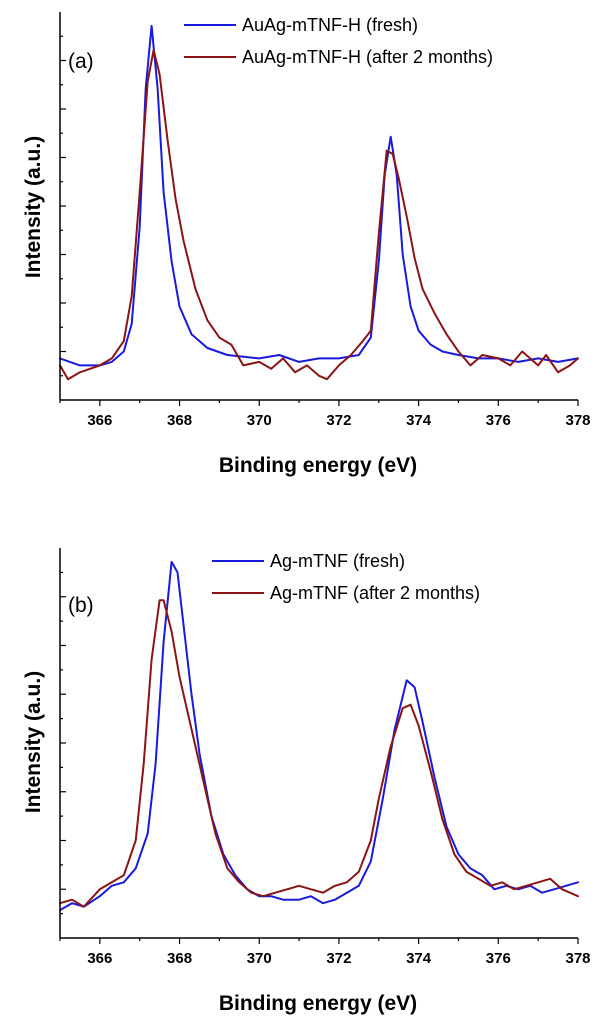 The image size is (600, 1026). What do you see at coordinates (33, 207) in the screenshot?
I see `y-axis-title-a: Intensity (a.u.)` at bounding box center [33, 207].